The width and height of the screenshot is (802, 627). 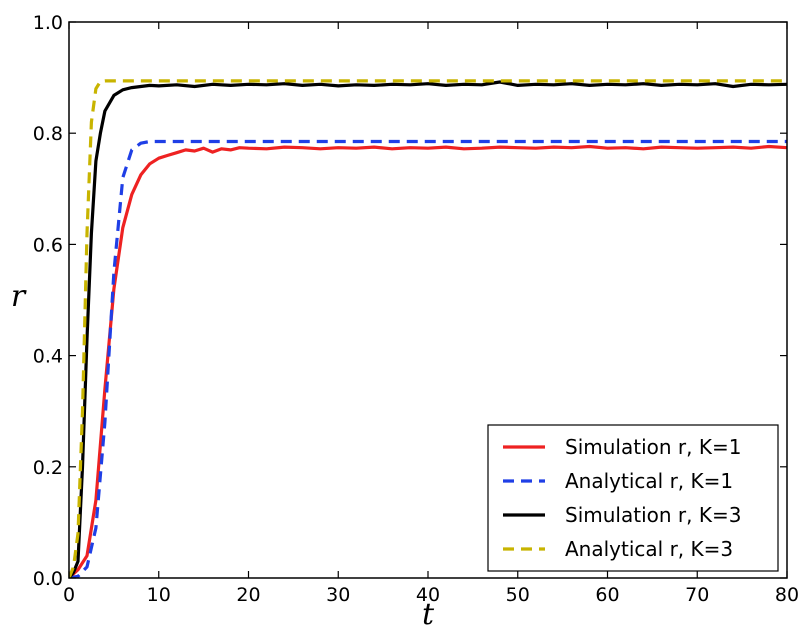 What do you see at coordinates (428, 612) in the screenshot?
I see `x-axis-title: t` at bounding box center [428, 612].